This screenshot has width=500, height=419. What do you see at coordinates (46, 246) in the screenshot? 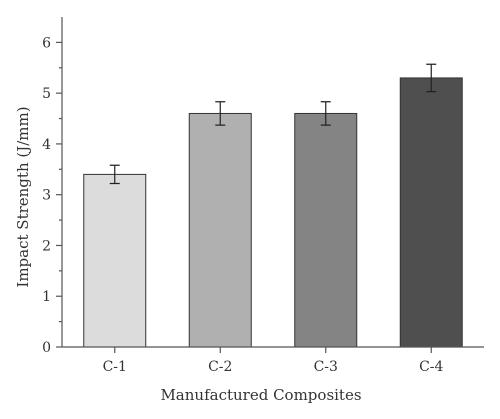
I see `y-tick-label-2: 2` at bounding box center [46, 246].